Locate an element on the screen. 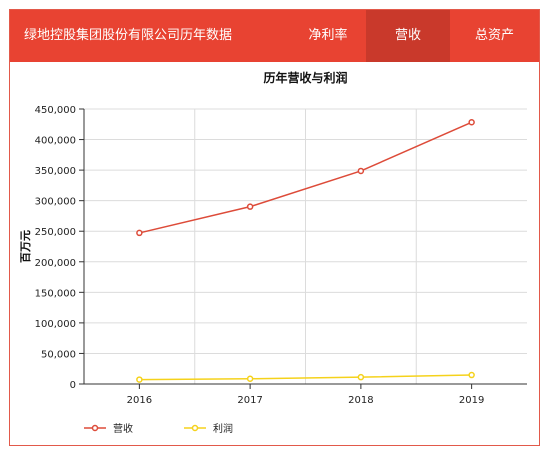 This screenshot has width=550, height=455. legend-label: 营收 is located at coordinates (123, 428).